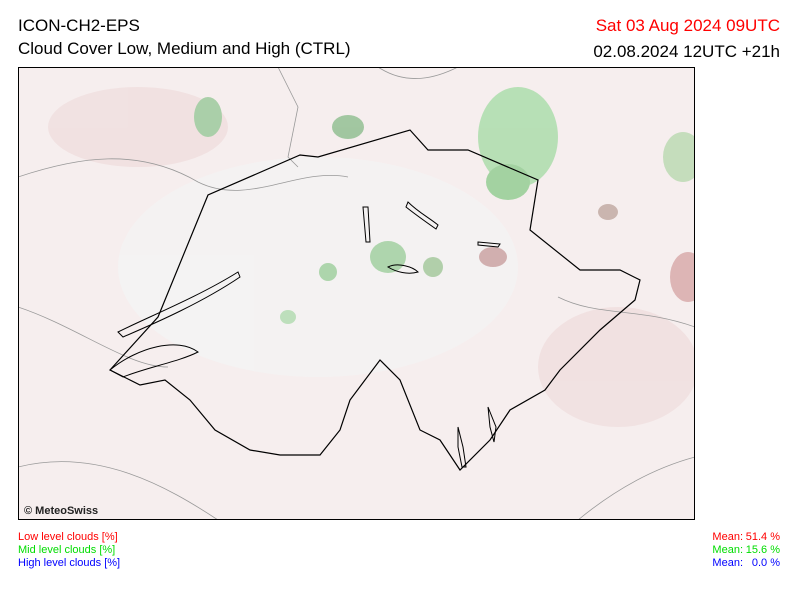 The image size is (800, 590). Describe the element at coordinates (79, 25) in the screenshot. I see `model-name: ICON-CH2-EPS` at that location.